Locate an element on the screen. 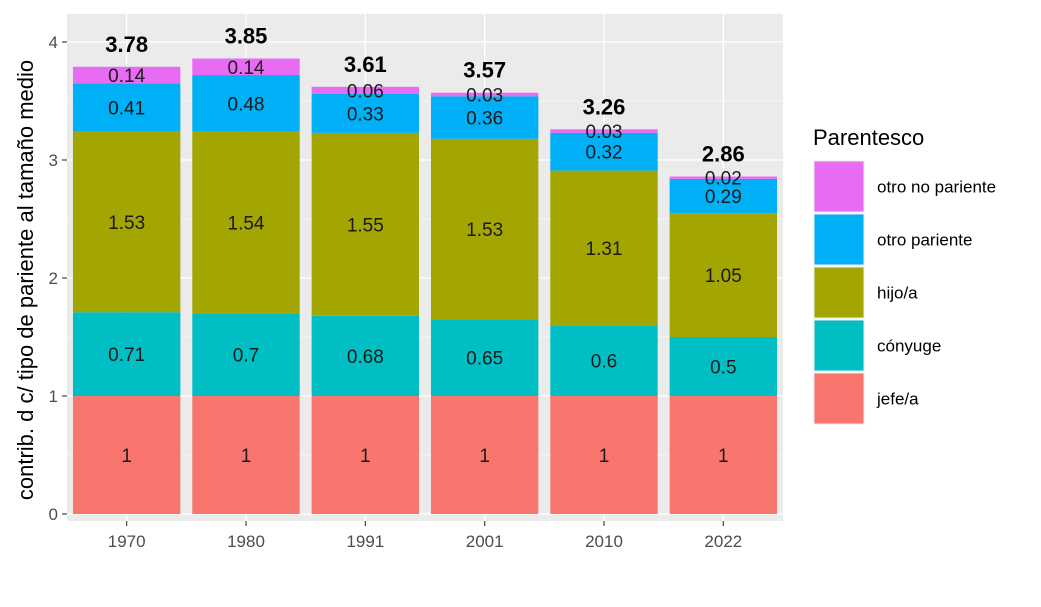 The width and height of the screenshot is (1041, 607). bar-segment-label: 0.6 is located at coordinates (604, 362).